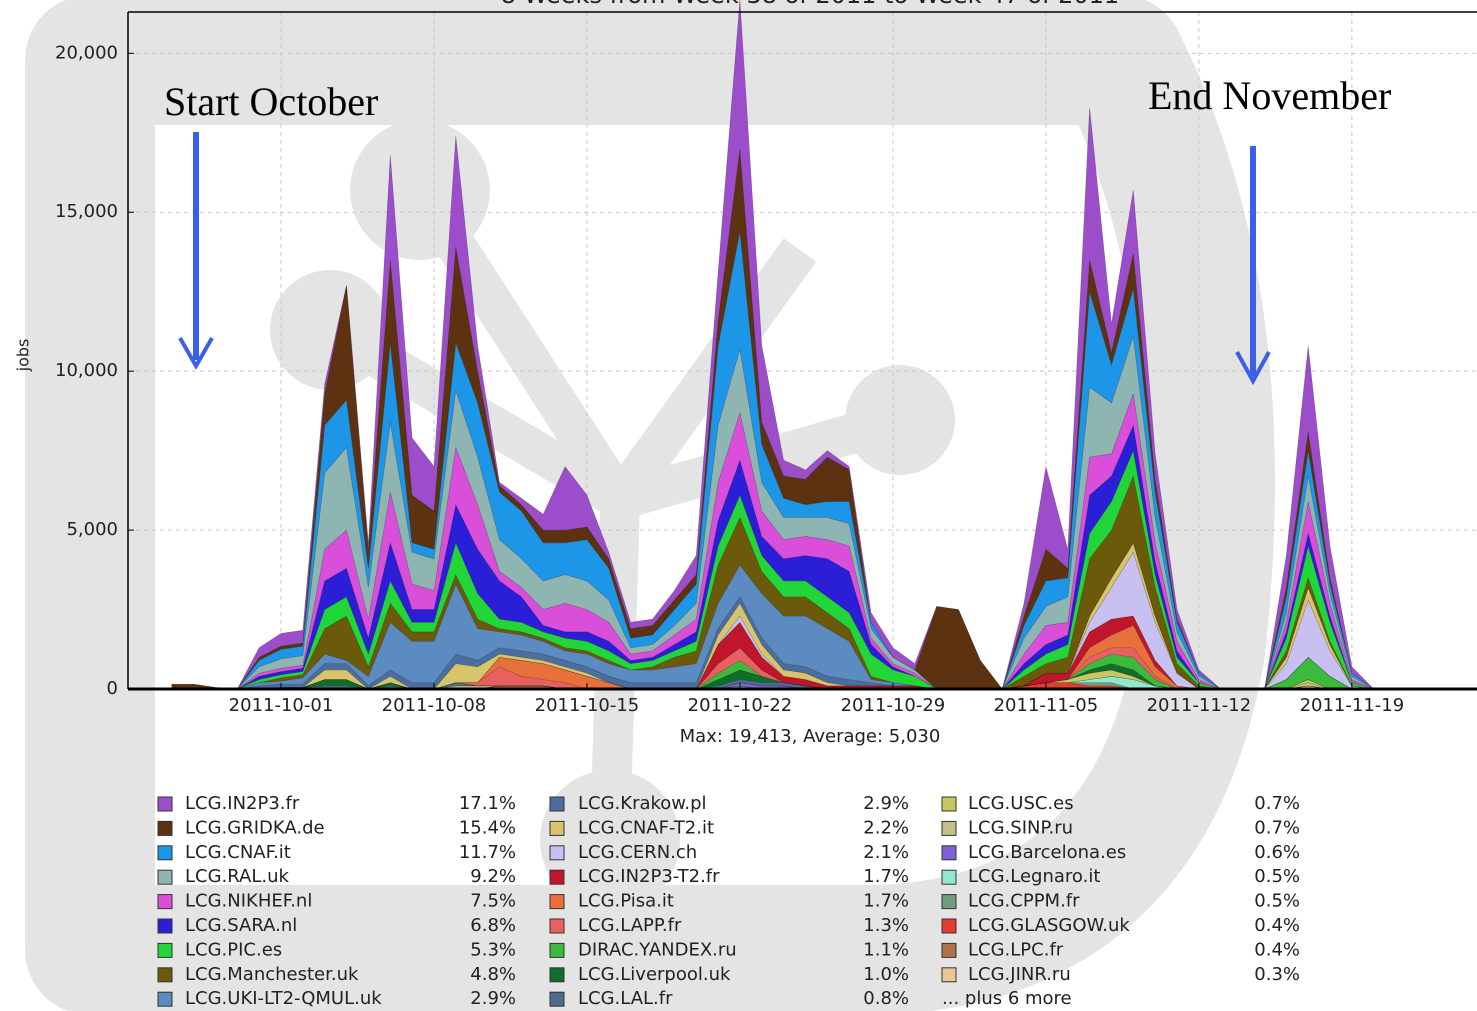  I want to click on legend-label: LCG.Manchester.uk, so click(272, 974).